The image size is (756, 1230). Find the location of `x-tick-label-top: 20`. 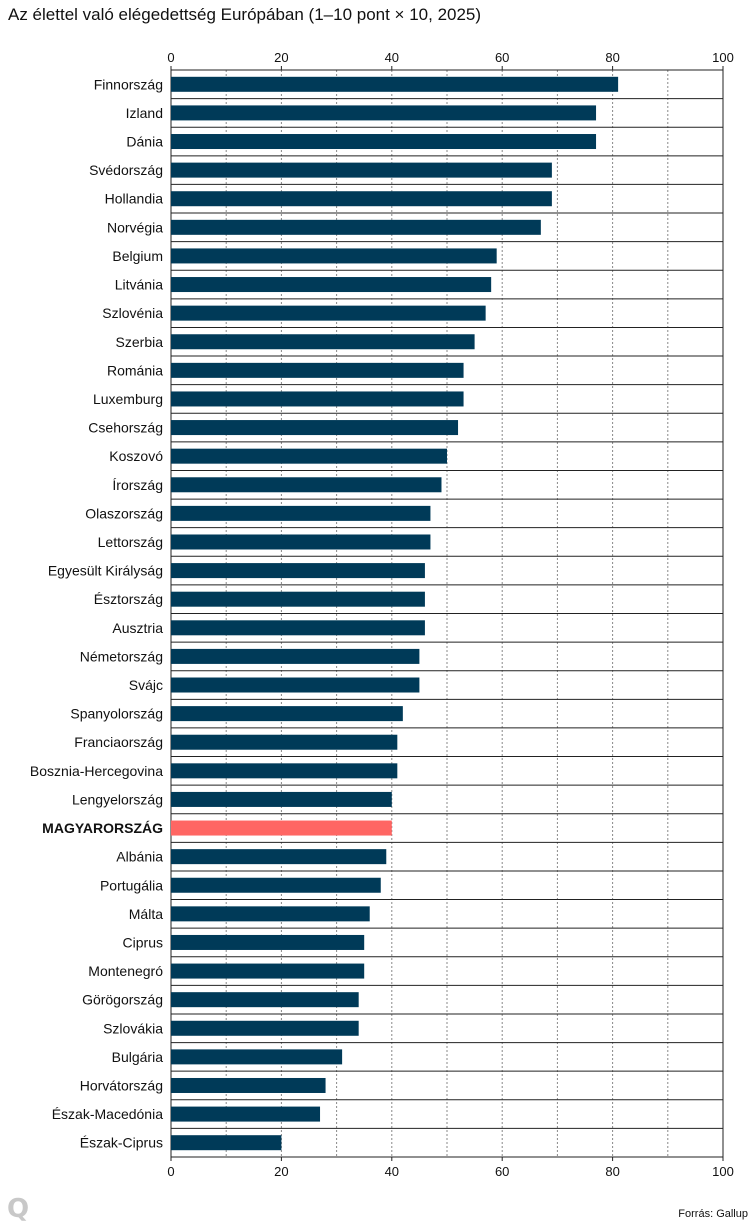

x-tick-label-top: 20 is located at coordinates (281, 57).